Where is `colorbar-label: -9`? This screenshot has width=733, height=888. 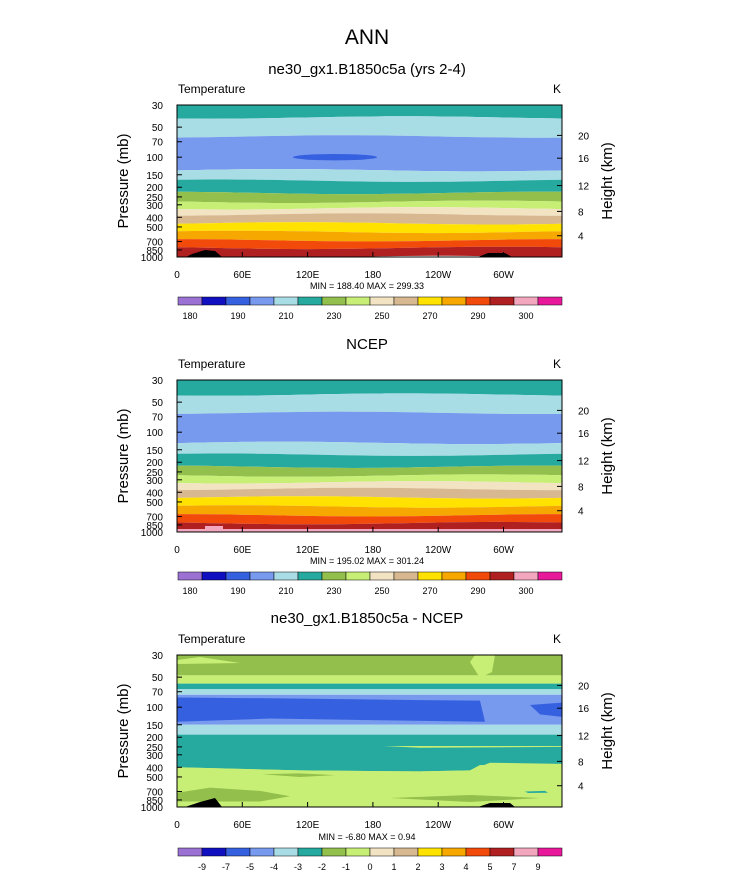
colorbar-label: -9 is located at coordinates (202, 867).